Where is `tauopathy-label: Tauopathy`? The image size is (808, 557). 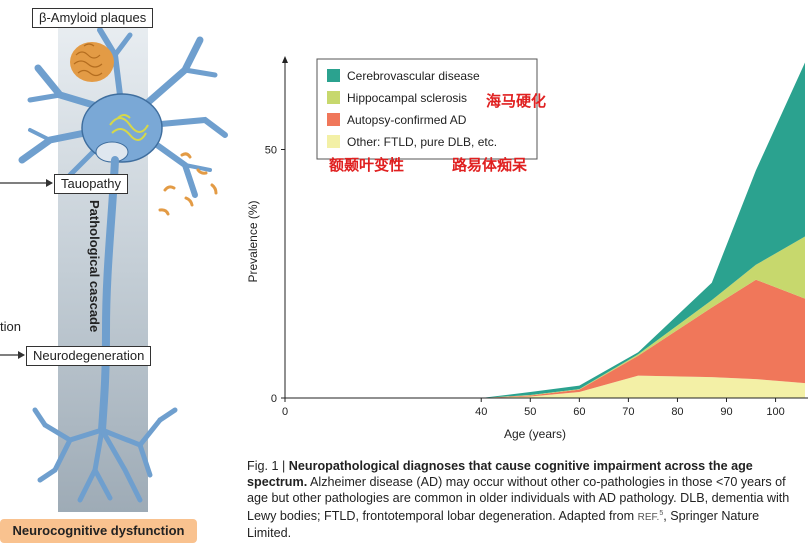 tauopathy-label: Tauopathy is located at coordinates (91, 184).